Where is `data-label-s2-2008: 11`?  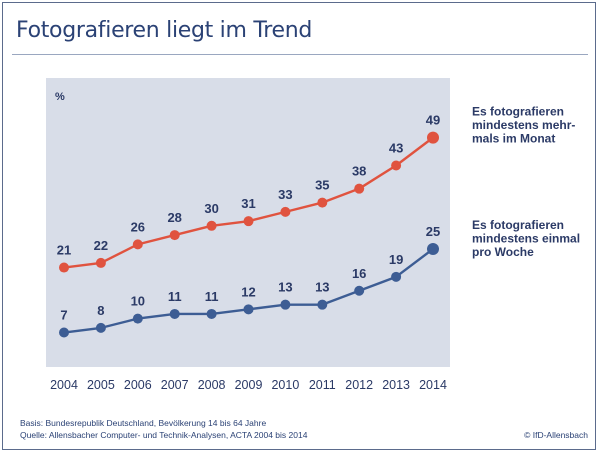
data-label-s2-2008: 11 is located at coordinates (212, 296).